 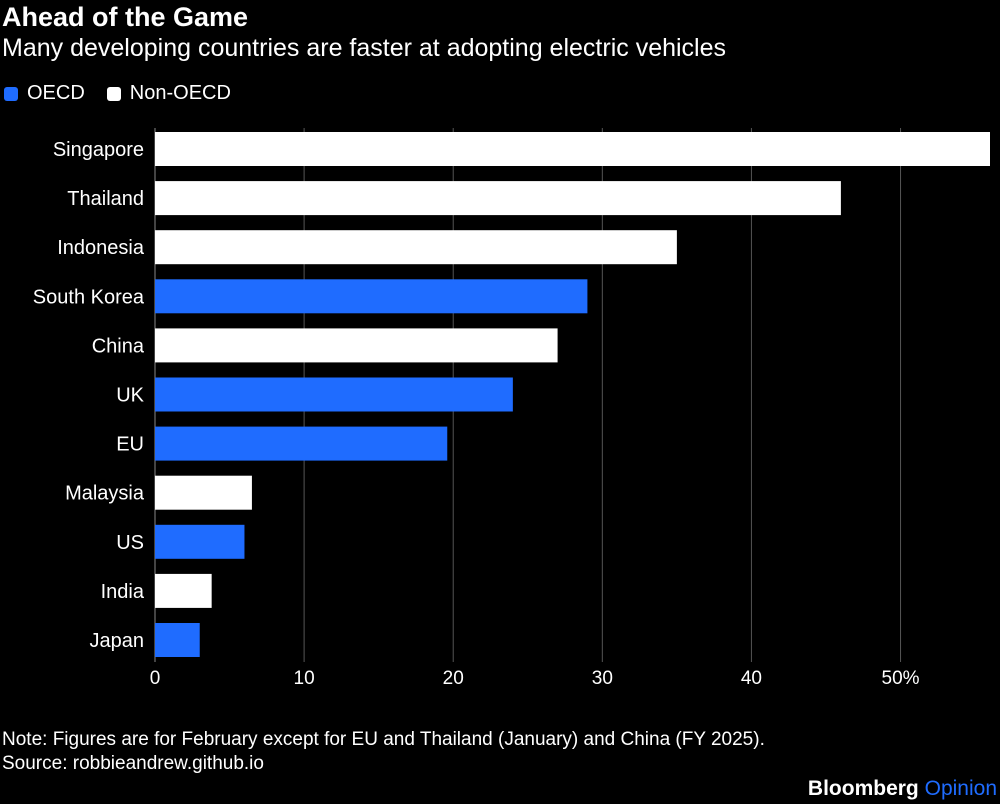 I want to click on category-label-singapore: Singapore, so click(x=98, y=150).